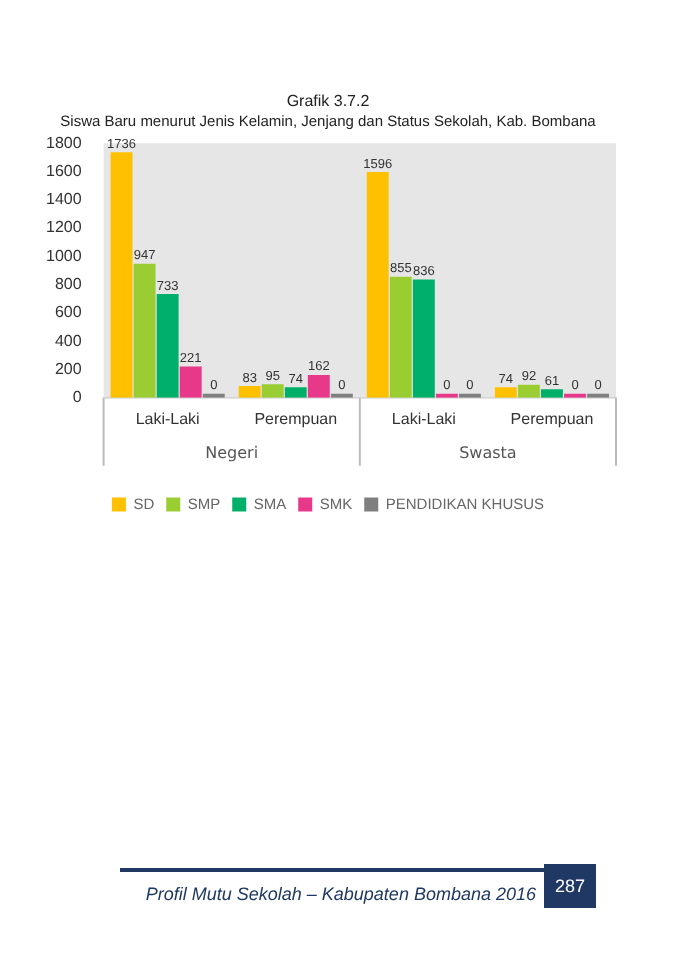 The height and width of the screenshot is (960, 676). I want to click on chart-title: Grafik 3.7.2, so click(328, 101).